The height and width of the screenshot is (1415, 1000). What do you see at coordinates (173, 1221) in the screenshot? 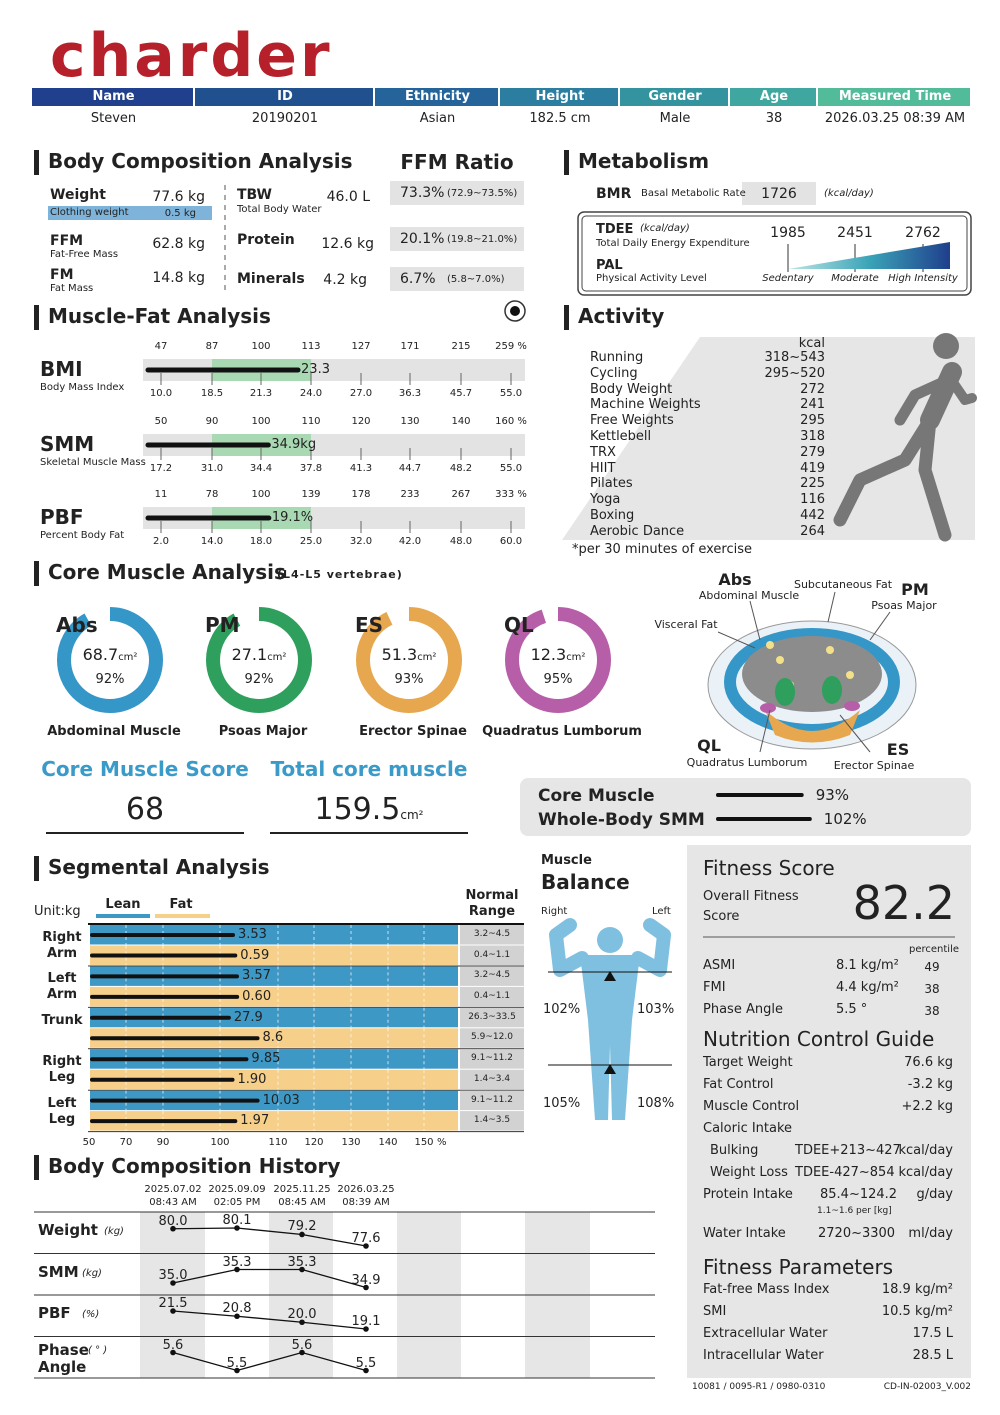
I see `history-value: 80.0` at bounding box center [173, 1221].